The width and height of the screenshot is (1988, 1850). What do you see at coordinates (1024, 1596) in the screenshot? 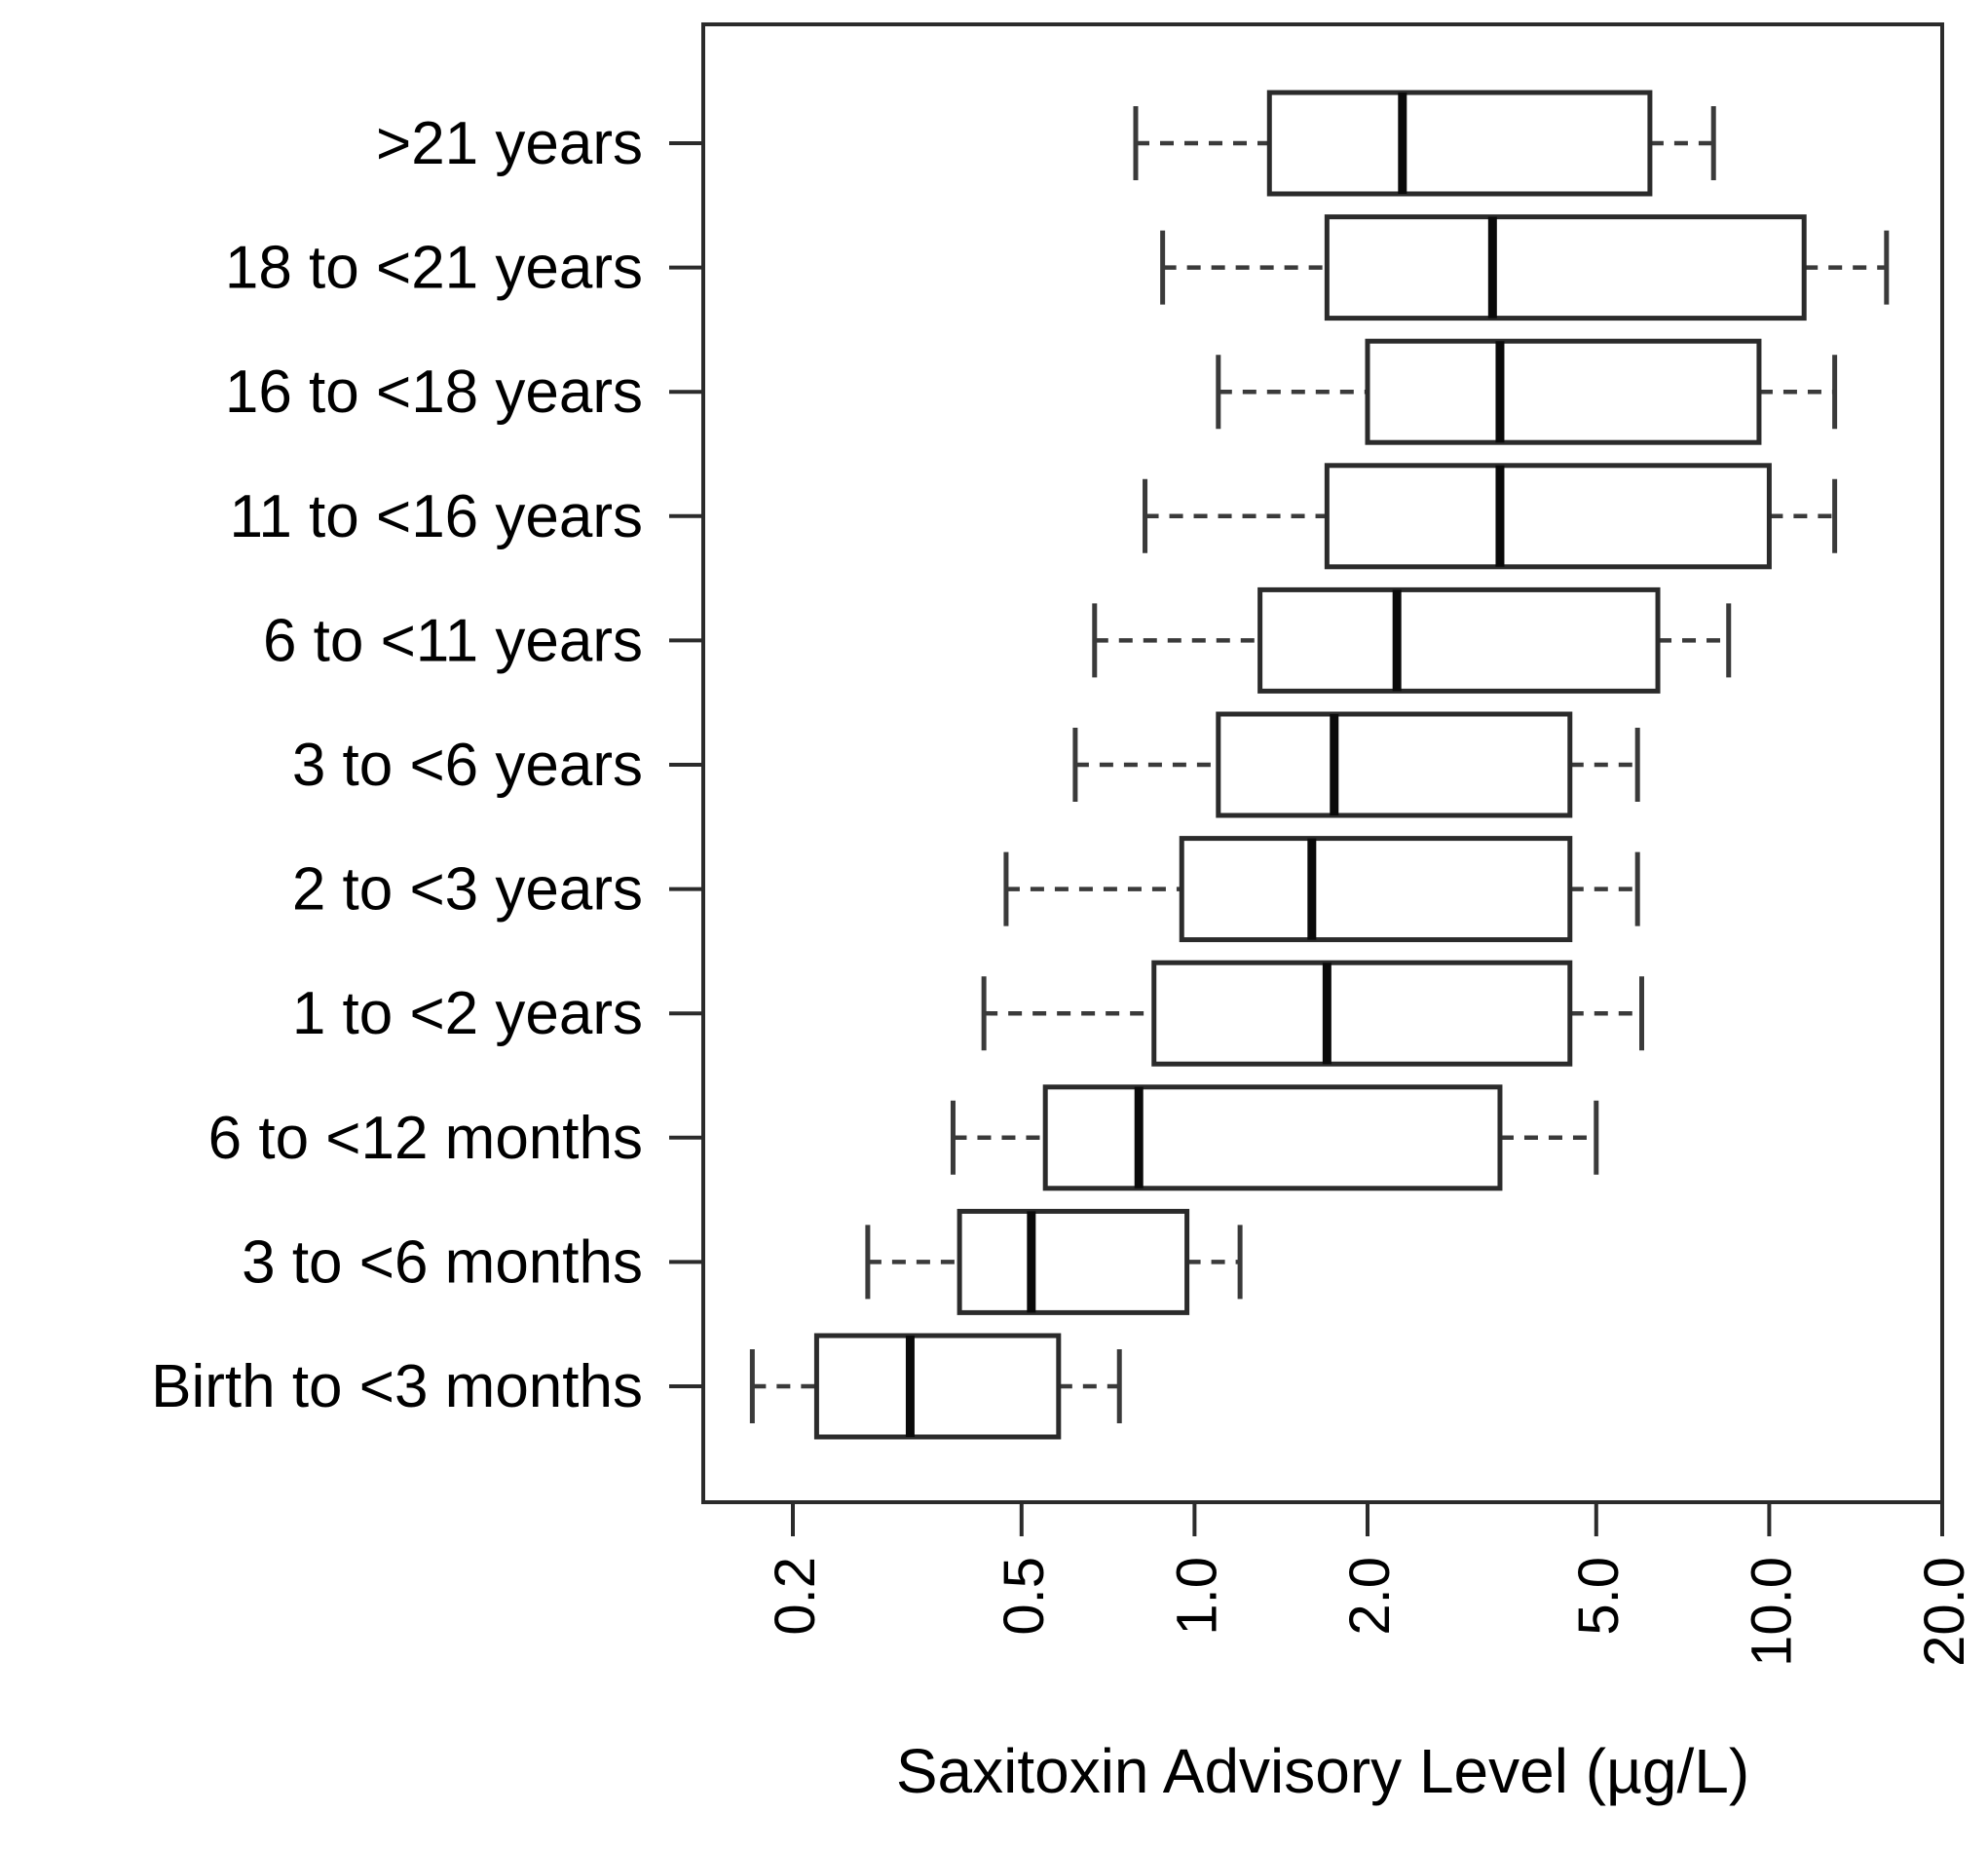
I see `x-tick-label: 0.5` at bounding box center [1024, 1596].